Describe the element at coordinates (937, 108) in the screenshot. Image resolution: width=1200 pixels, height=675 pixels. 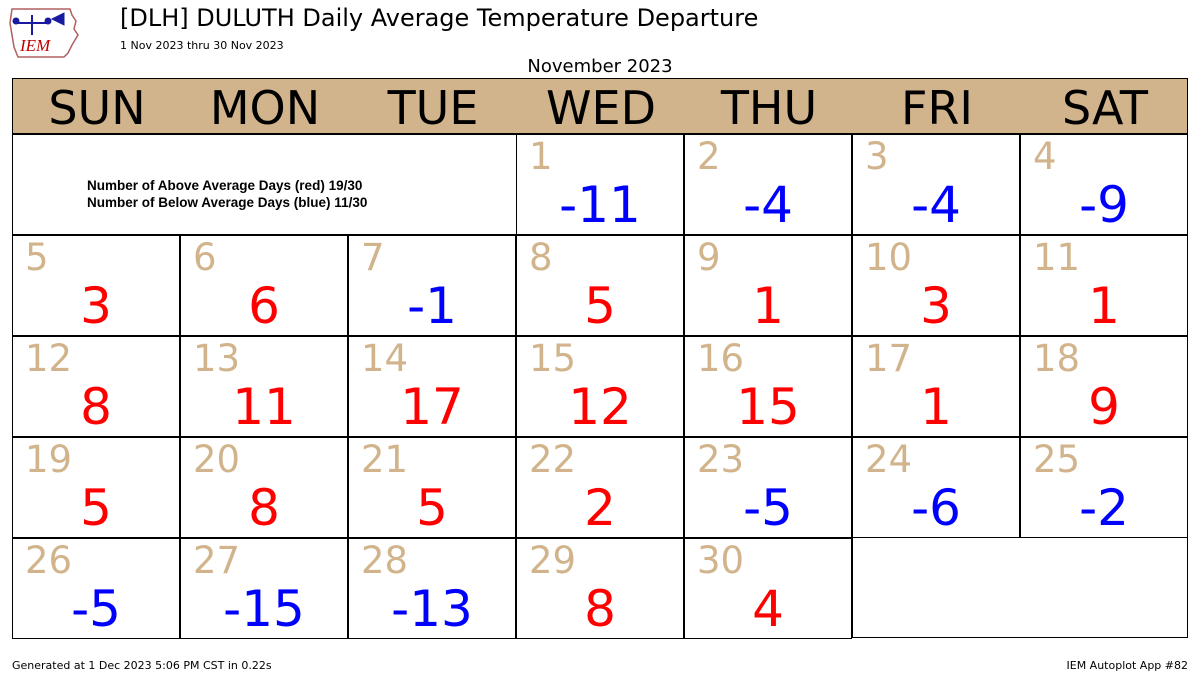
I see `weekday-fri: FRI` at that location.